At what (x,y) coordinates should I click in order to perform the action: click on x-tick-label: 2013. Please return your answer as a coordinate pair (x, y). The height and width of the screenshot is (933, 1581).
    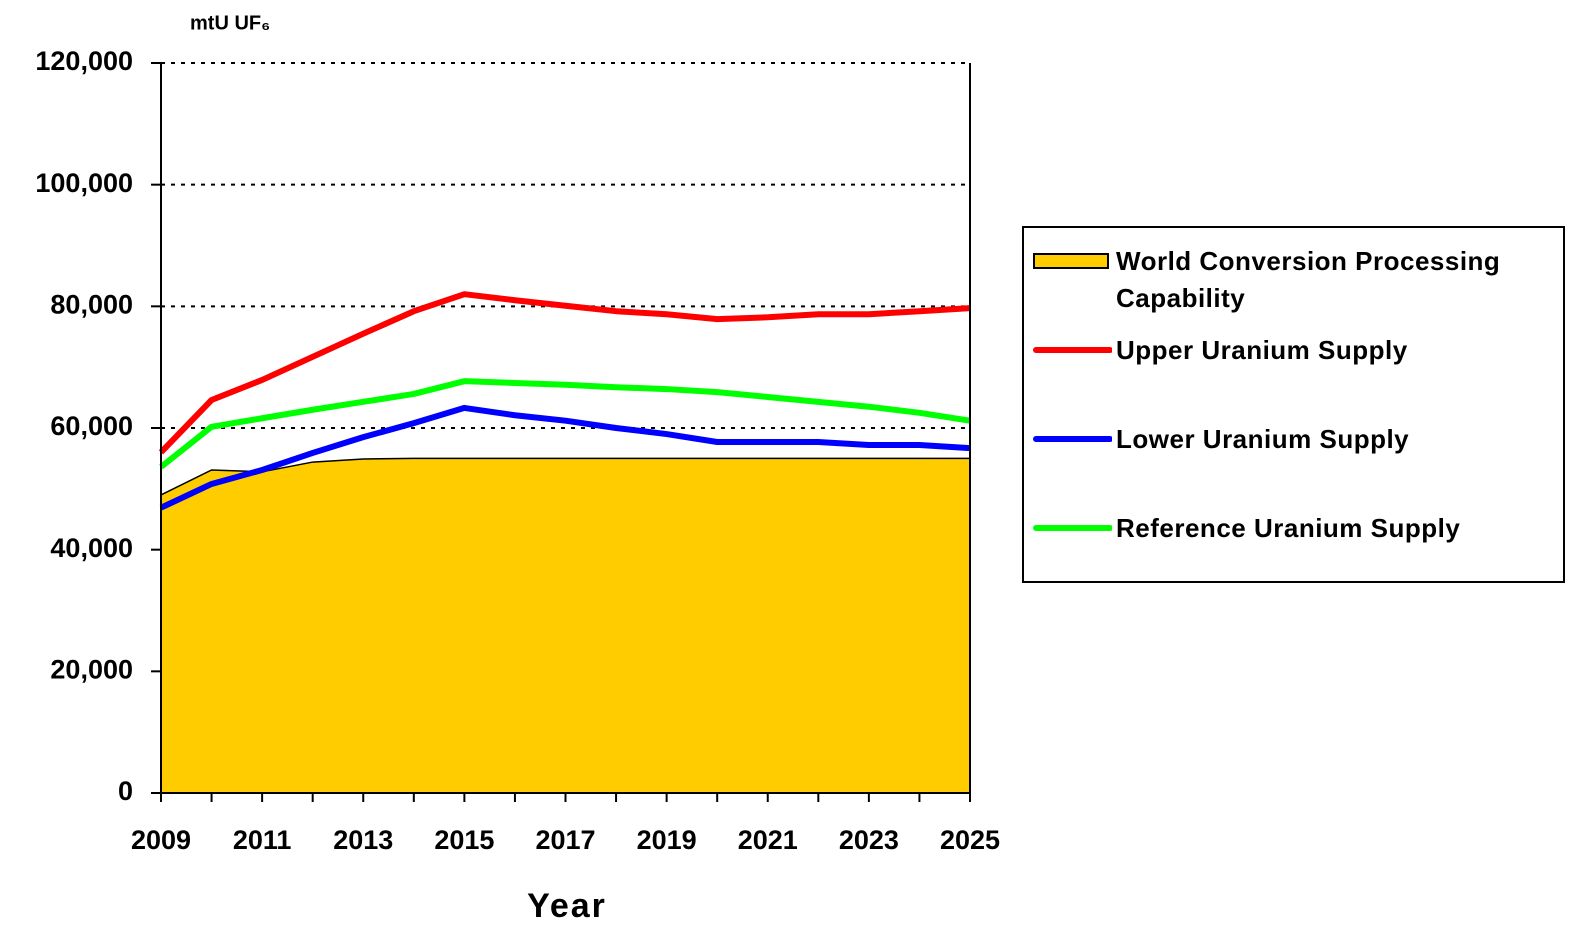
    Looking at the image, I should click on (363, 840).